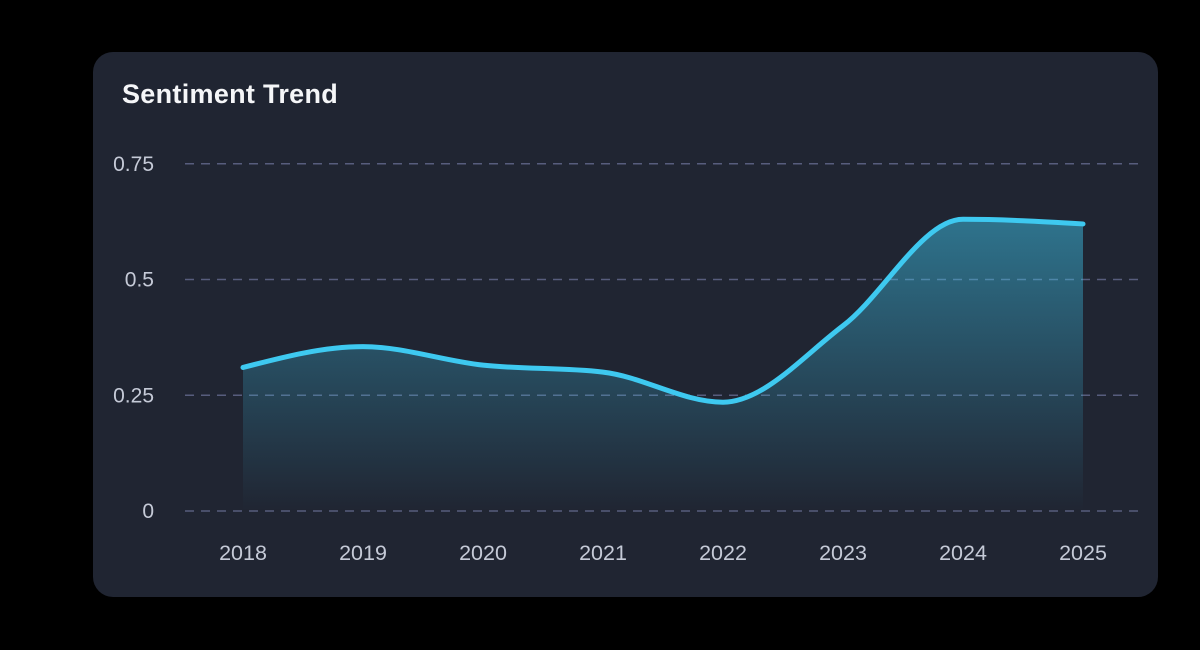 Image resolution: width=1200 pixels, height=650 pixels. I want to click on x-tick-label: 2025, so click(1083, 553).